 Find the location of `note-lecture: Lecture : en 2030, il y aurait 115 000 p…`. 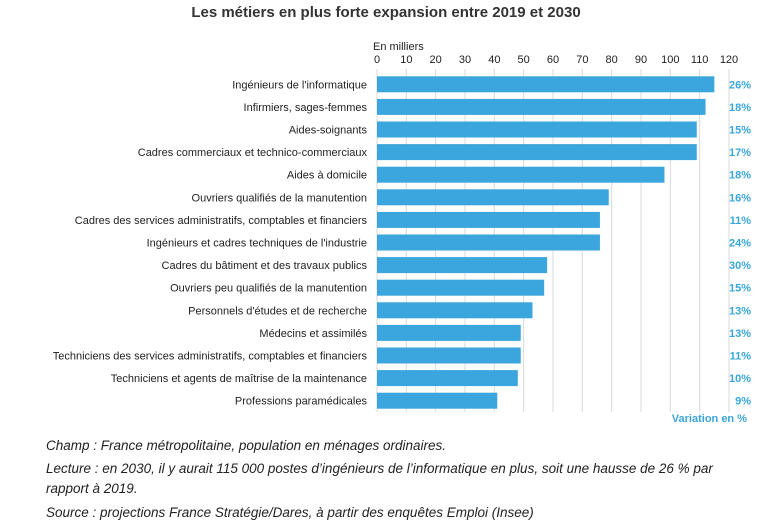

note-lecture: Lecture : en 2030, il y aurait 115 000 p… is located at coordinates (379, 478).